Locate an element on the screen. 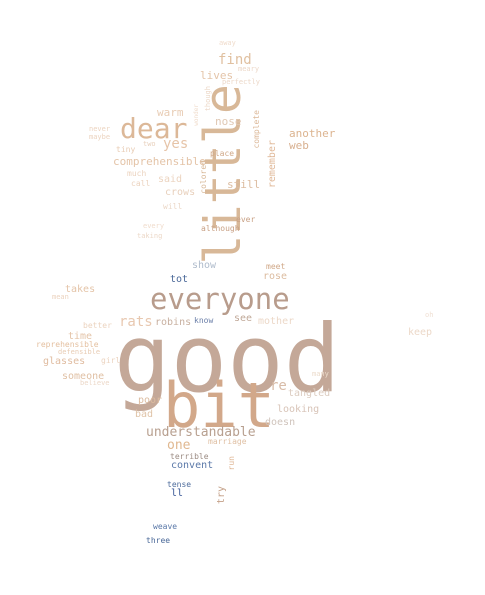  word-tiny: tiny is located at coordinates (126, 149).